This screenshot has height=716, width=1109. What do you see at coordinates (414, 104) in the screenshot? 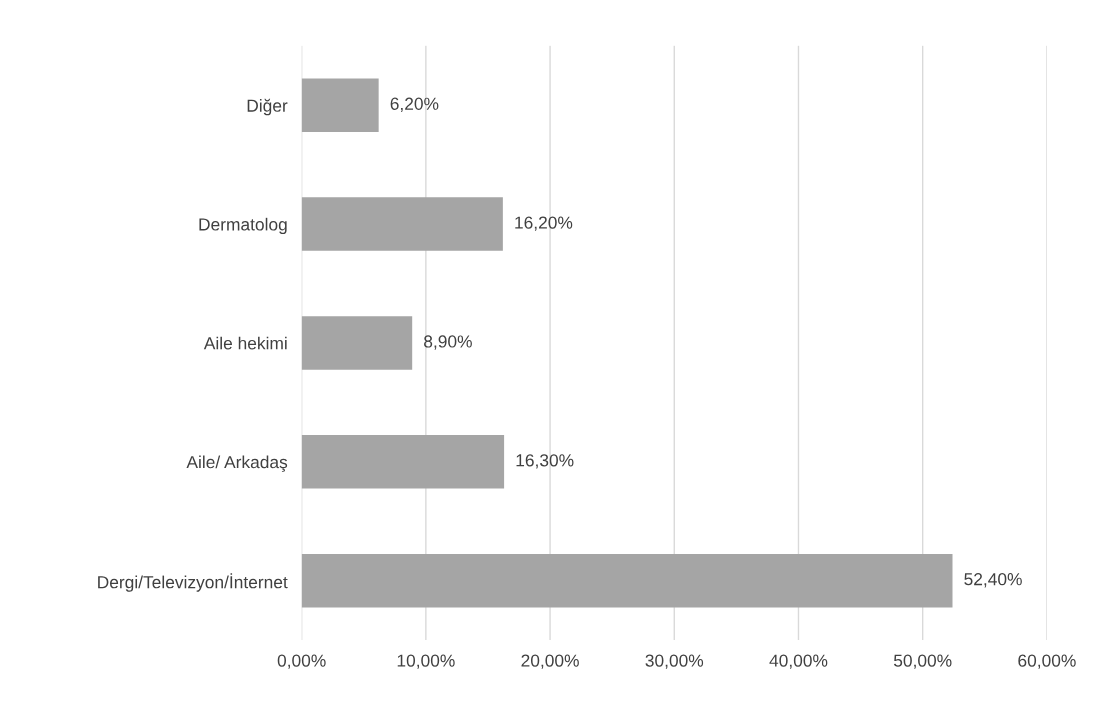
I see `data-label: 6,20%` at bounding box center [414, 104].